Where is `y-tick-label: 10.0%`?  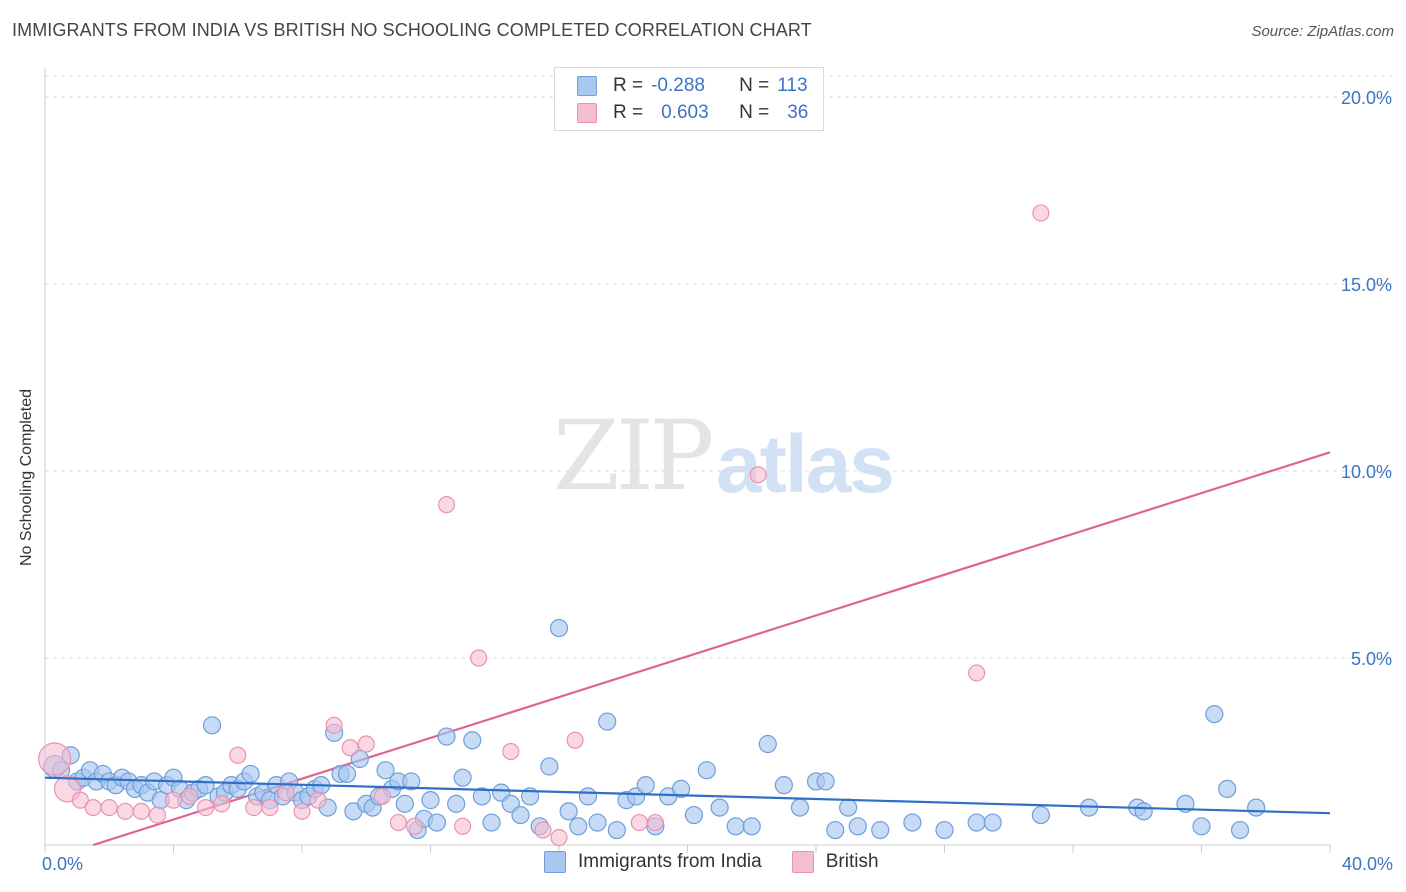
y-tick-label: 10.0% is located at coordinates (1366, 472).